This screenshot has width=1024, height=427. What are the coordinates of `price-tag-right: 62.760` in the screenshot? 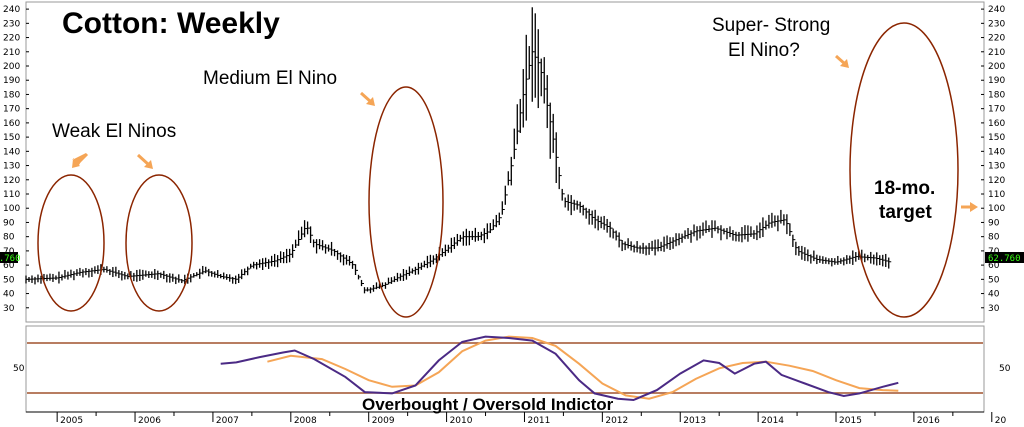 It's located at (1004, 259).